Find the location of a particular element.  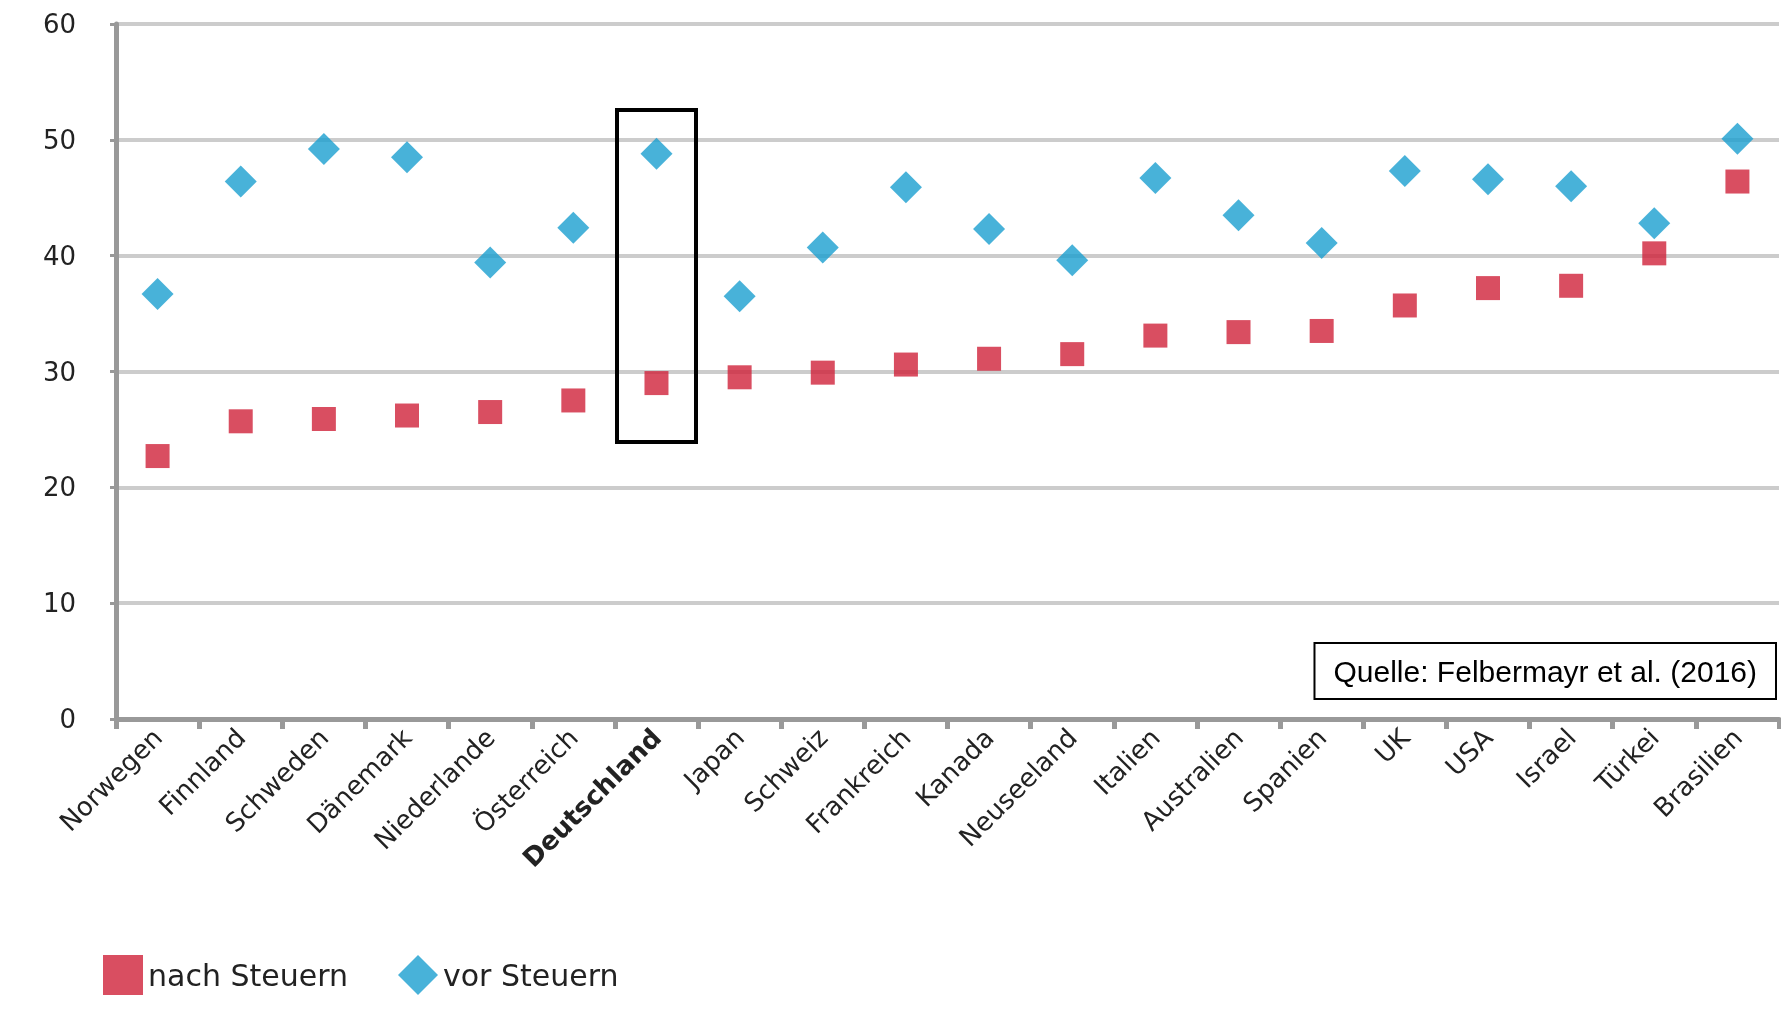

y-tick-label: 10 is located at coordinates (59, 603).